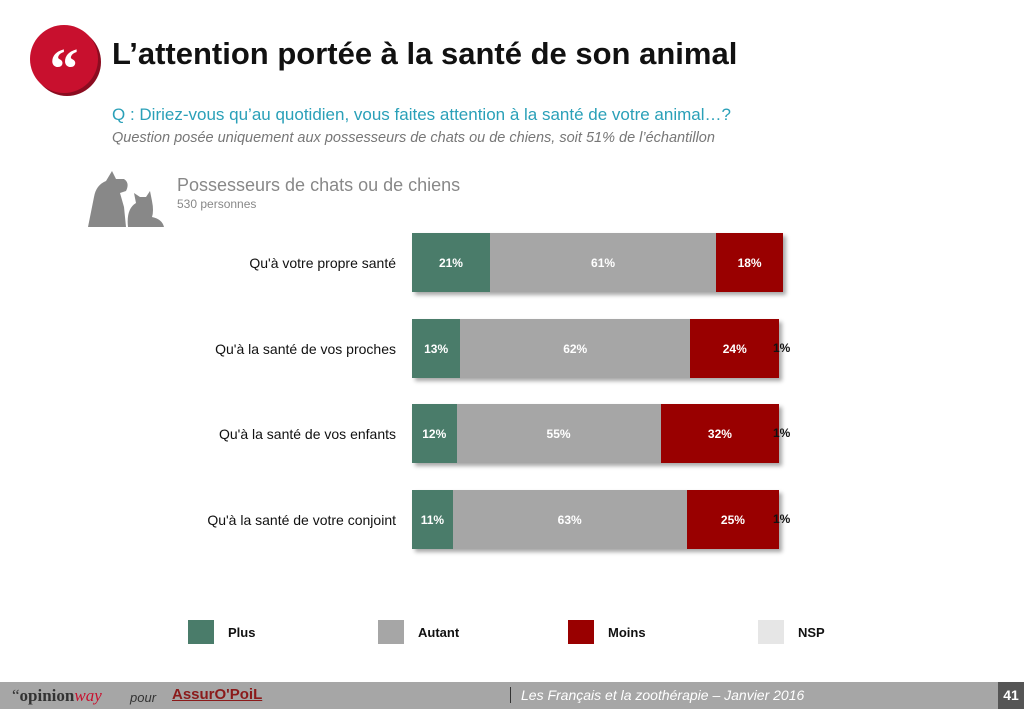  What do you see at coordinates (307, 434) in the screenshot?
I see `category-label: Qu'à la santé de vos enfants` at bounding box center [307, 434].